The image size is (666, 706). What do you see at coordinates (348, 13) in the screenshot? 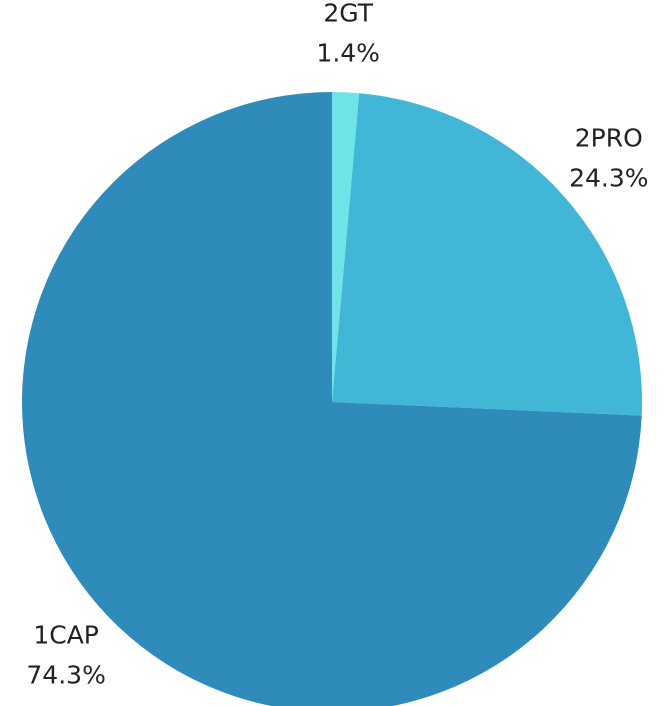
I see `slice-label: 2GT` at bounding box center [348, 13].